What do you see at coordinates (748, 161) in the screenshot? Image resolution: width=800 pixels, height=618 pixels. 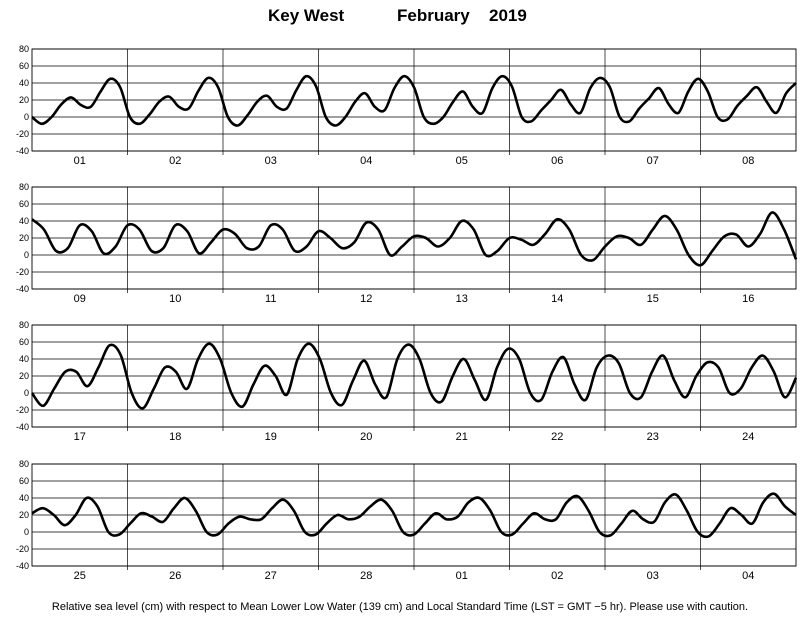 I see `day-label: 08` at bounding box center [748, 161].